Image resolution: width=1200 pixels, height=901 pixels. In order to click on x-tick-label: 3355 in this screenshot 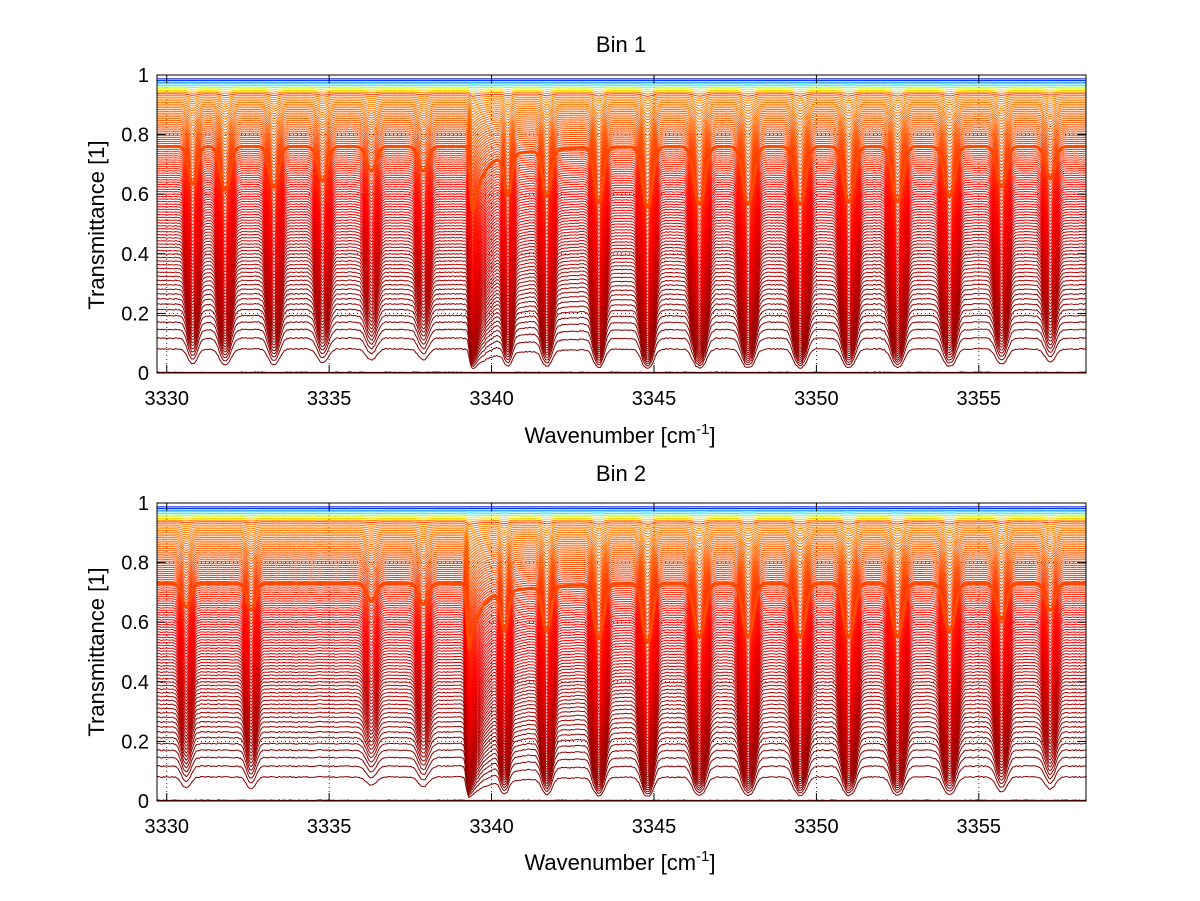, I will do `click(979, 827)`.